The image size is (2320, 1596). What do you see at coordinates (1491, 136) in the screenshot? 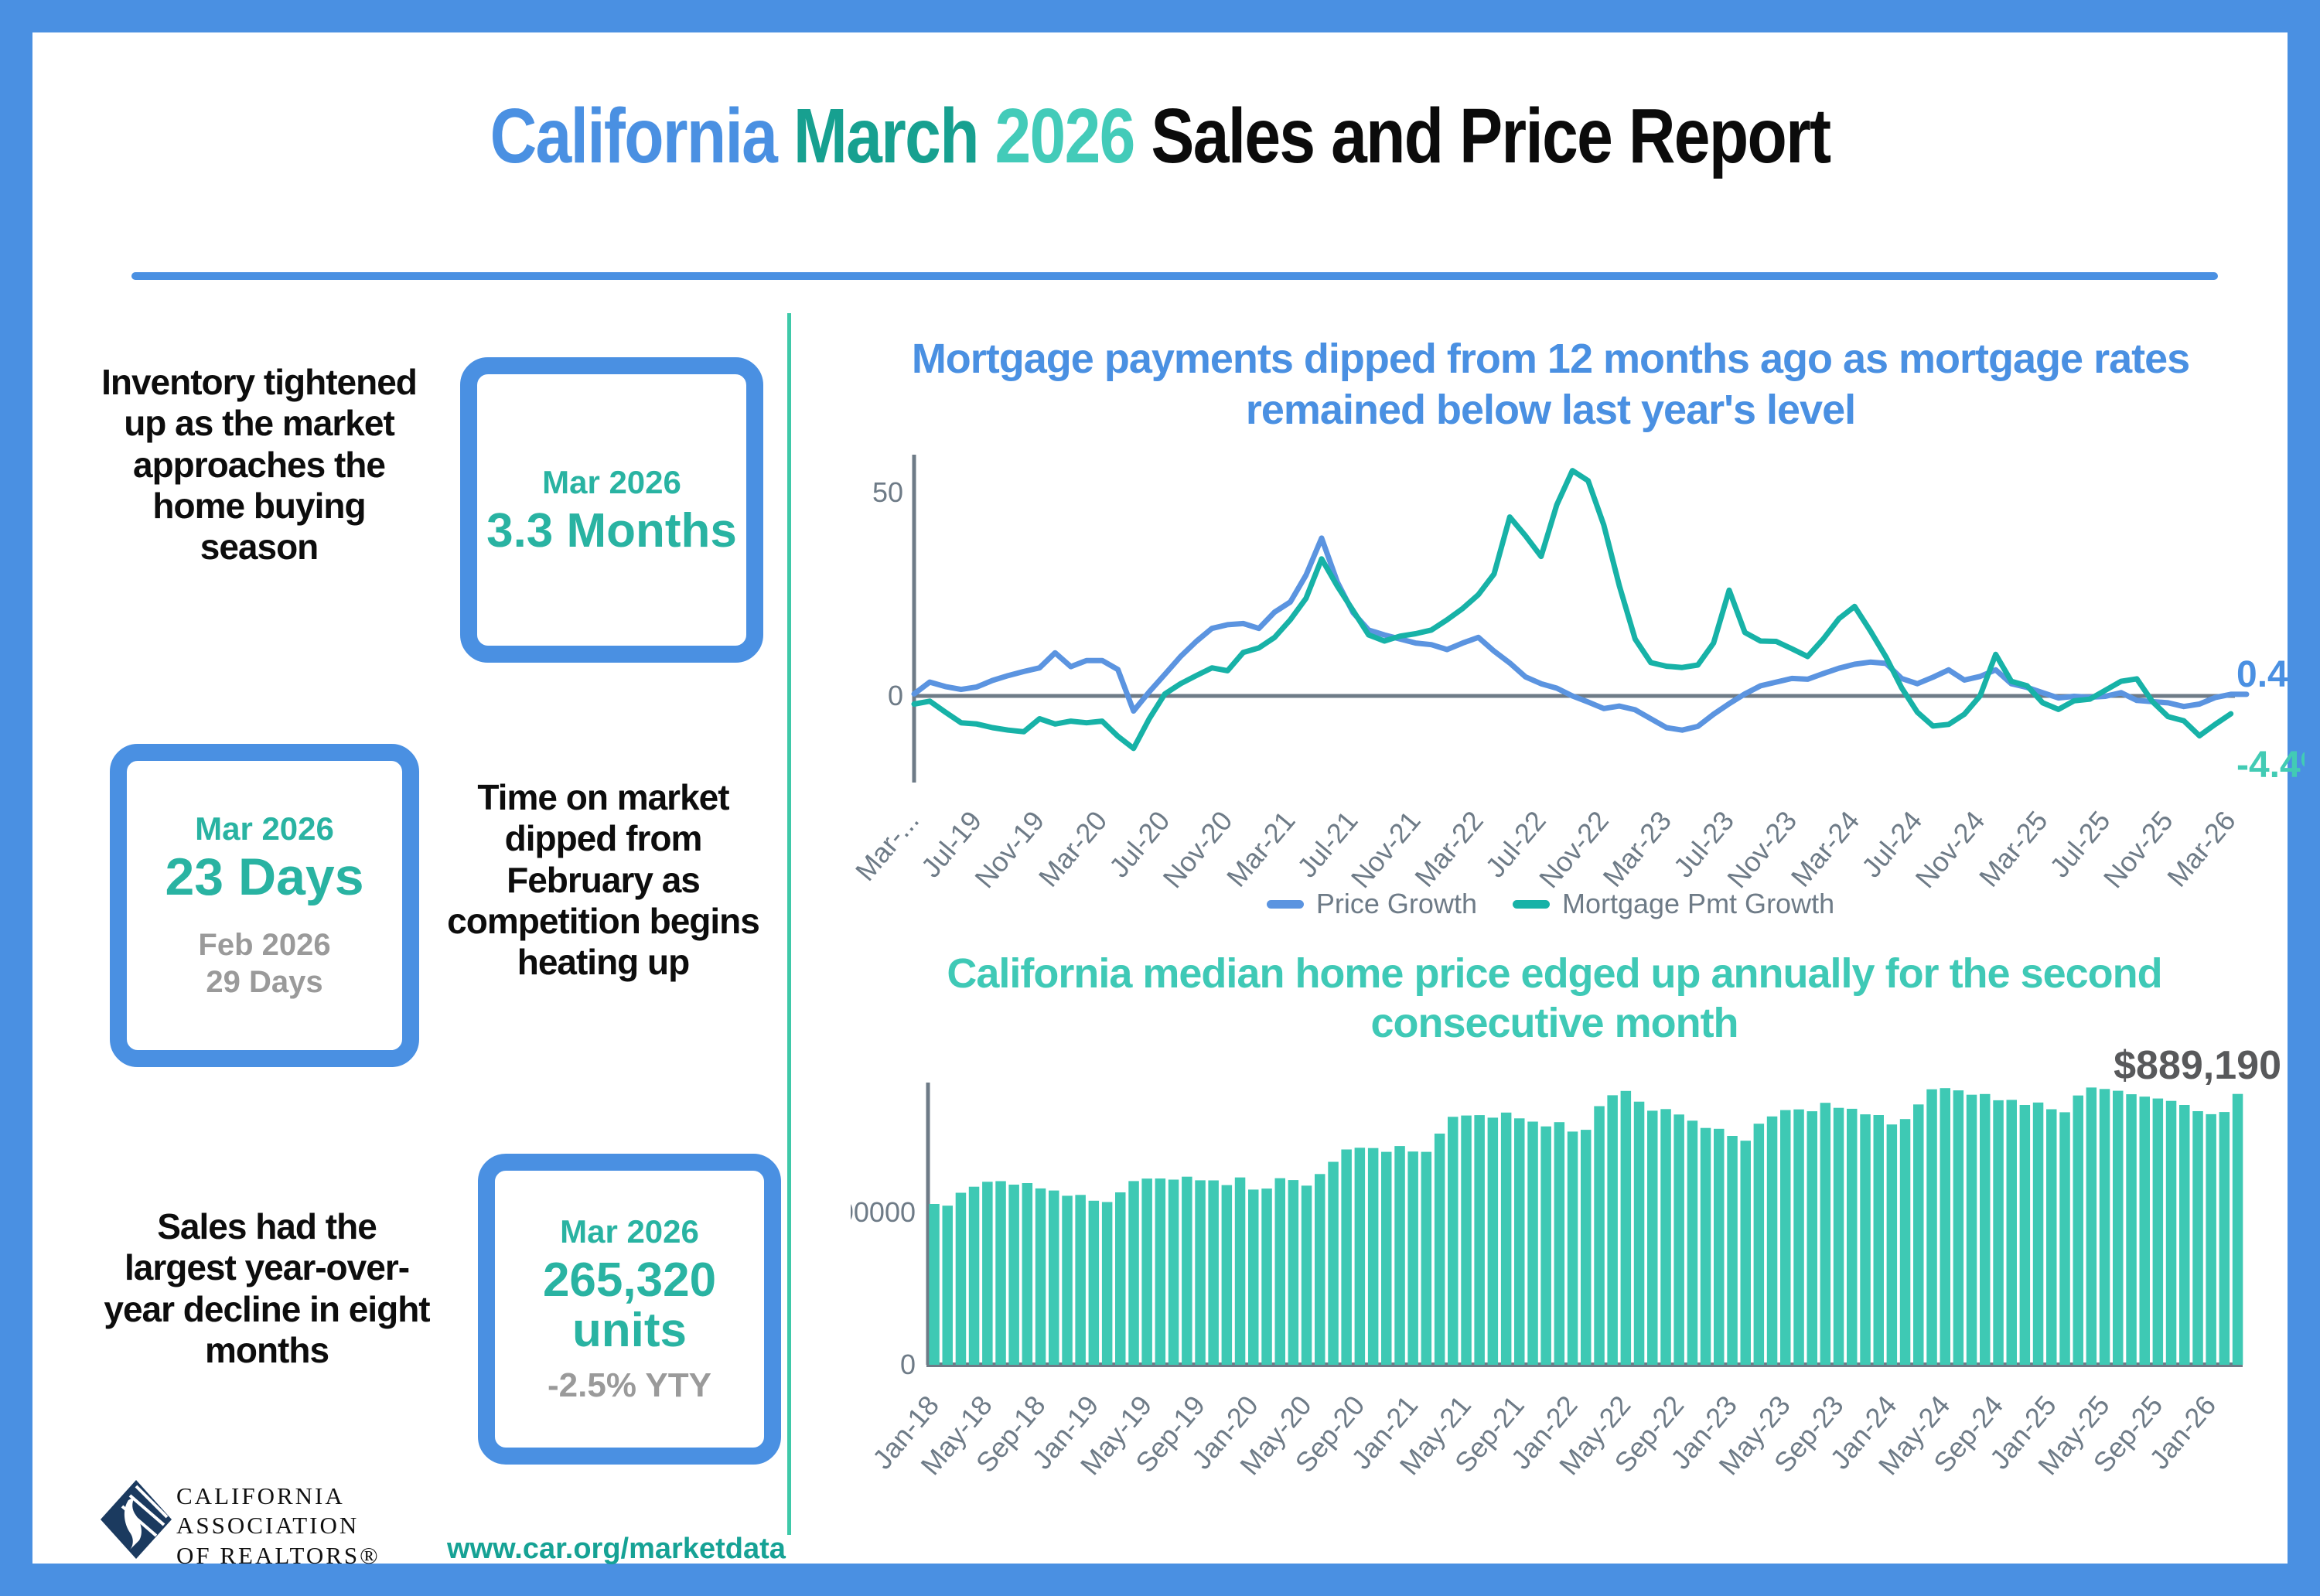
I see `title-word-report: Sales and Price Report` at bounding box center [1491, 136].